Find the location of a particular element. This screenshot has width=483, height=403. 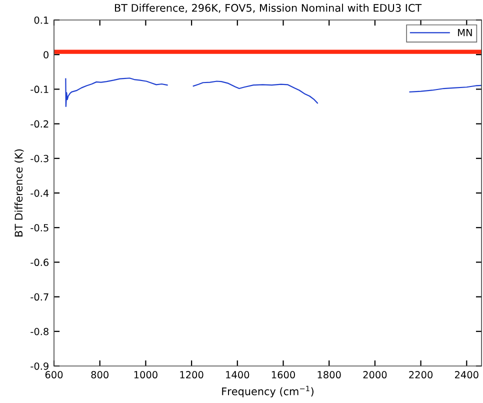

y-tick-label: 0.1 is located at coordinates (41, 20).